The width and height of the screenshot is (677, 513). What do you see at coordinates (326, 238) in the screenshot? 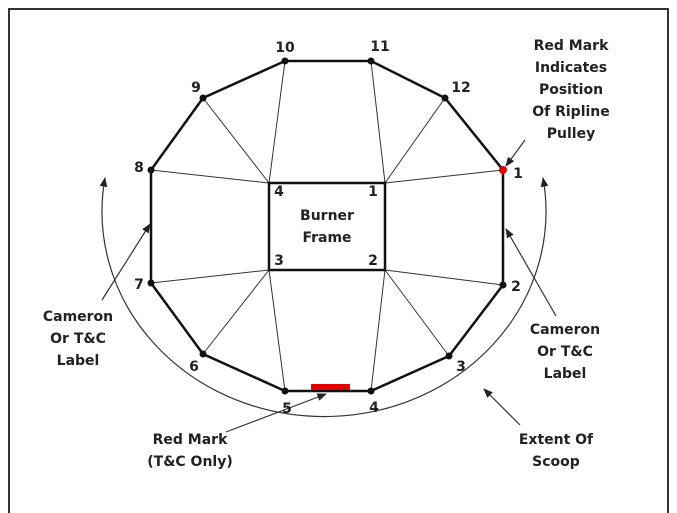
I see `frame-label: Frame` at bounding box center [326, 238].